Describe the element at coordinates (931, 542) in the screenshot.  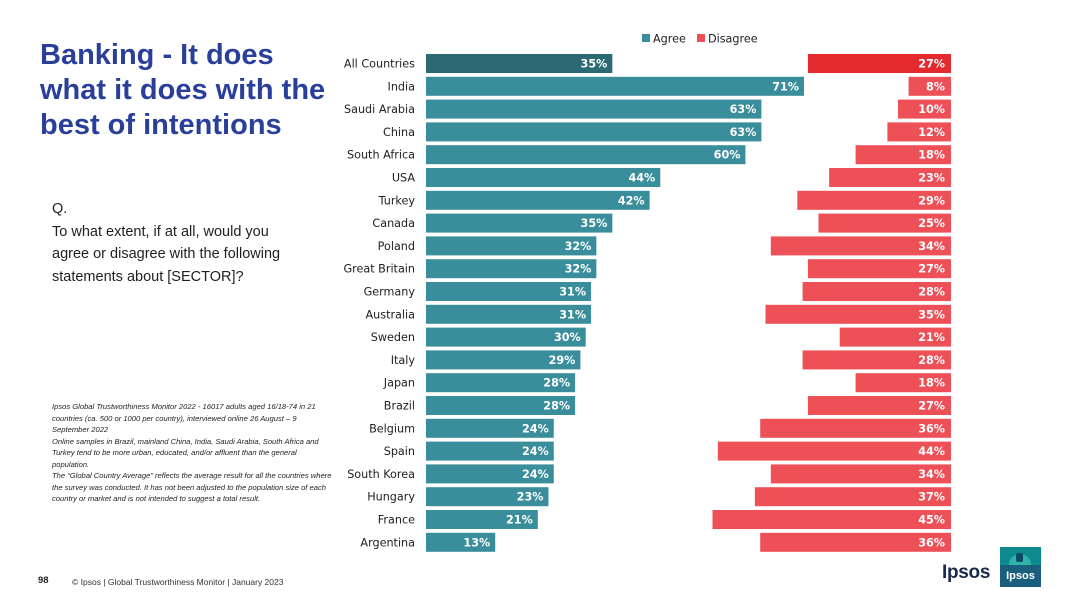
I see `disagree-value-label: 36%` at that location.